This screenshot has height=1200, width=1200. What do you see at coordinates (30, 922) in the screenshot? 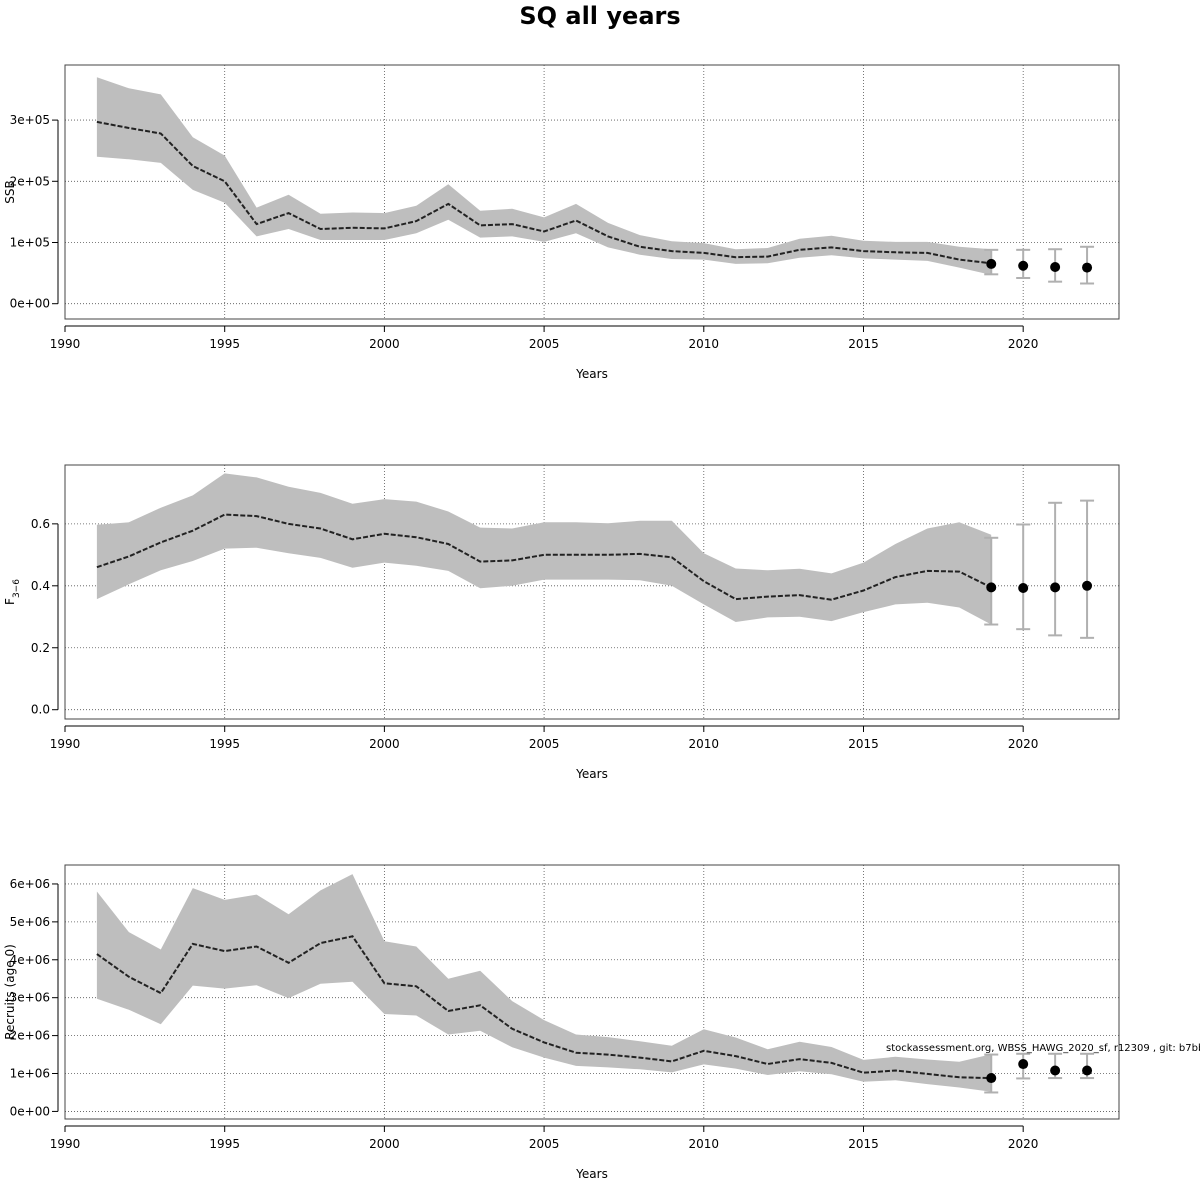
I see `y-tick-label: 5e+06` at bounding box center [30, 922].